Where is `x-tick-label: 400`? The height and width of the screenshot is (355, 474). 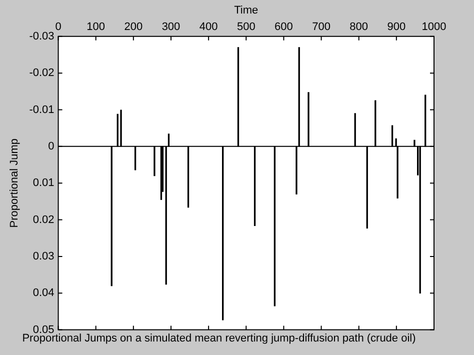
x-tick-label: 400 is located at coordinates (208, 26).